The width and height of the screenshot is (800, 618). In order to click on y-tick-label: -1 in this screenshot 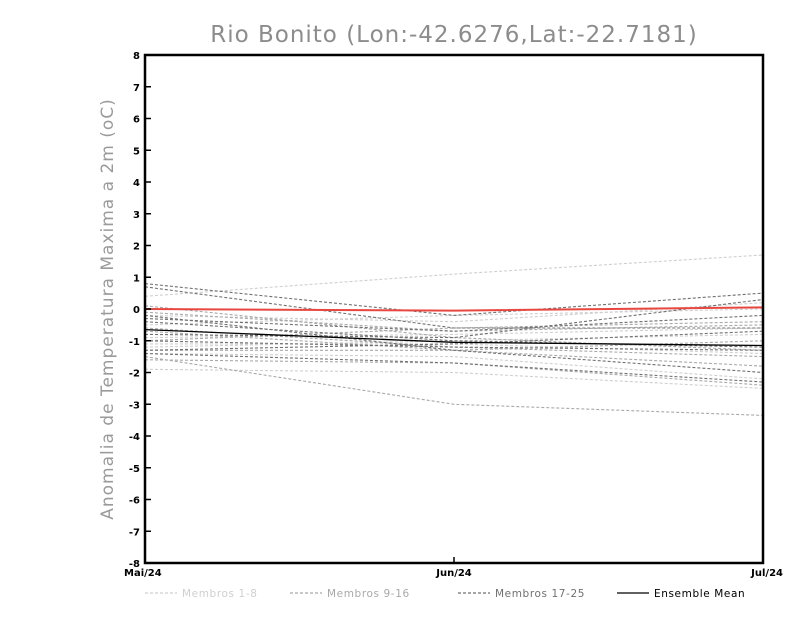, I will do `click(134, 342)`.